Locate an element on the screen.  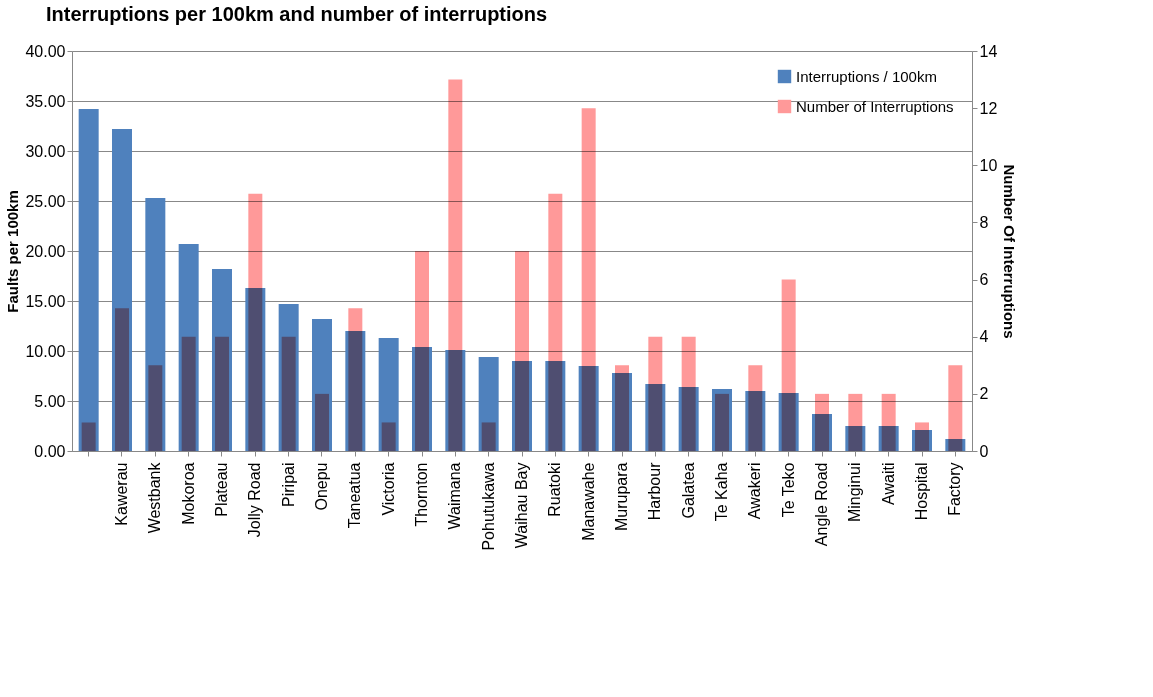
y-tick-label: 0.00 is located at coordinates (50, 451).